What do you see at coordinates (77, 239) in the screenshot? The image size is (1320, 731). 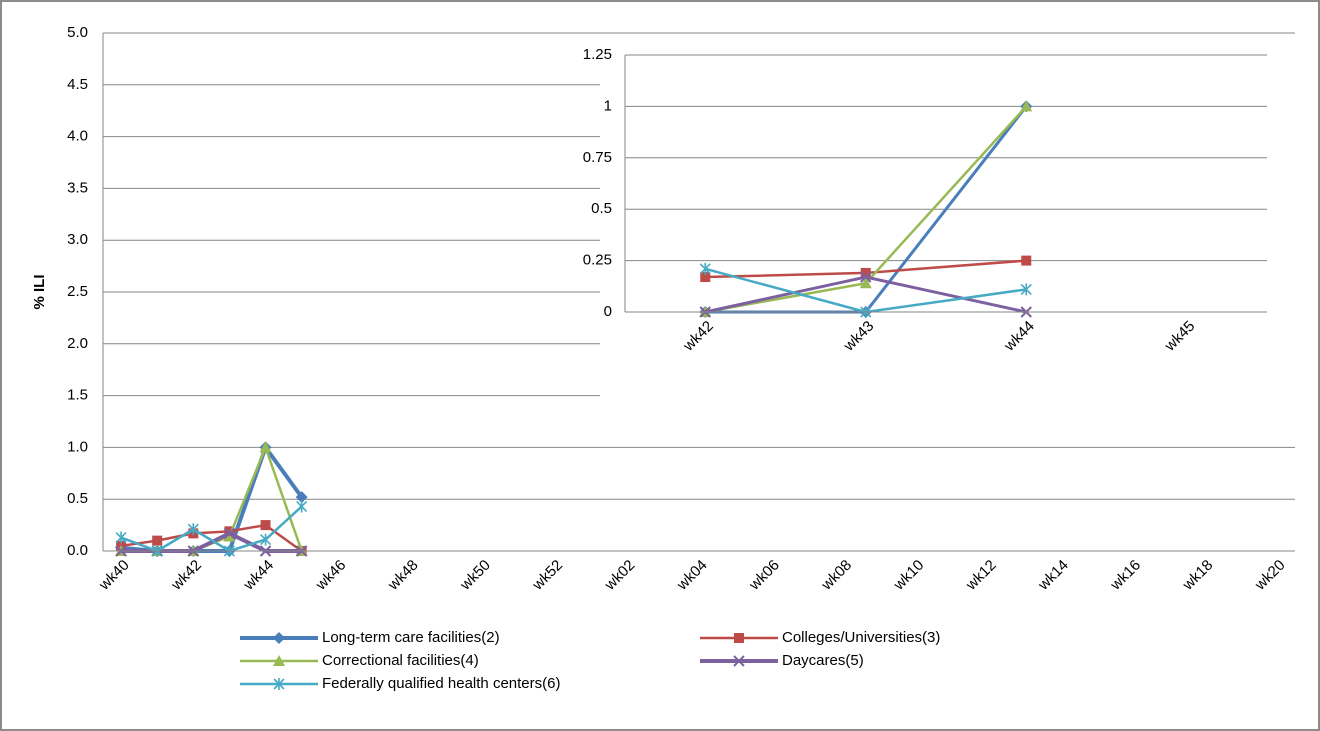 I see `y-tick-label: 3.0` at bounding box center [77, 239].